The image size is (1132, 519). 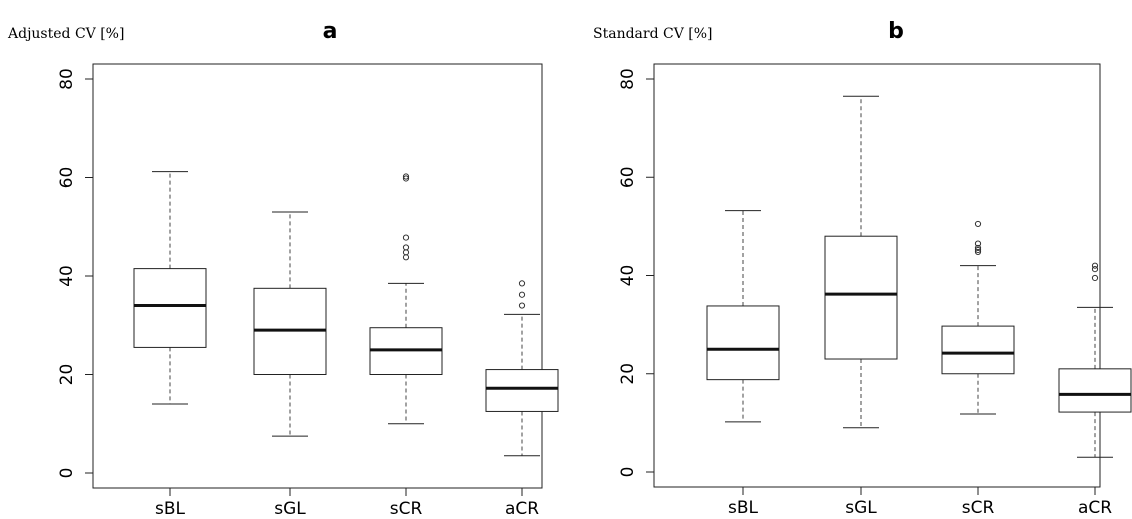 What do you see at coordinates (653, 34) in the screenshot?
I see `y-axis-title: Standard CV [%]` at bounding box center [653, 34].